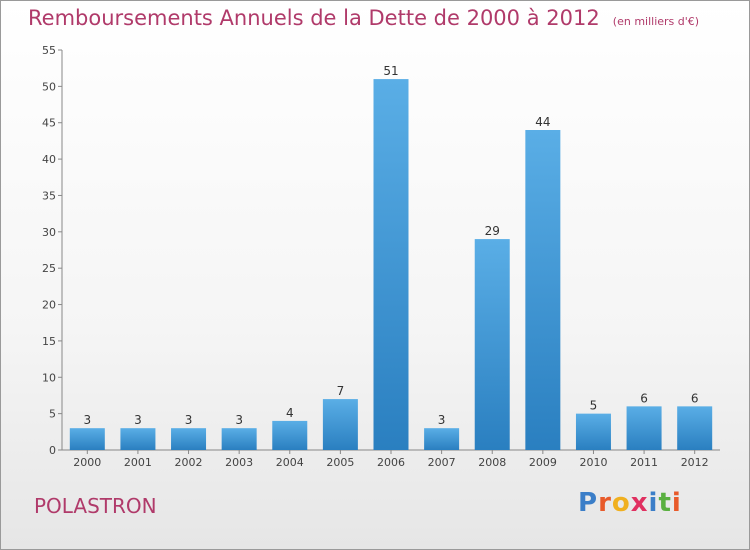  I want to click on x-tick-label: 2007, so click(442, 462).